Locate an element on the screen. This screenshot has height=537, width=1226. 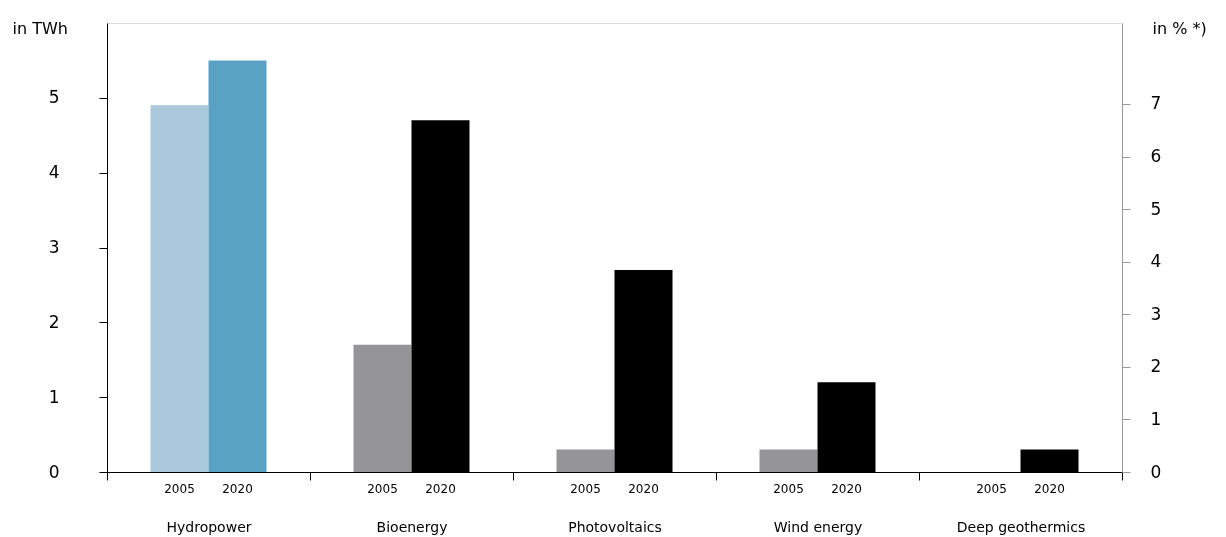
y2-tick-label: 0 is located at coordinates (1156, 471).